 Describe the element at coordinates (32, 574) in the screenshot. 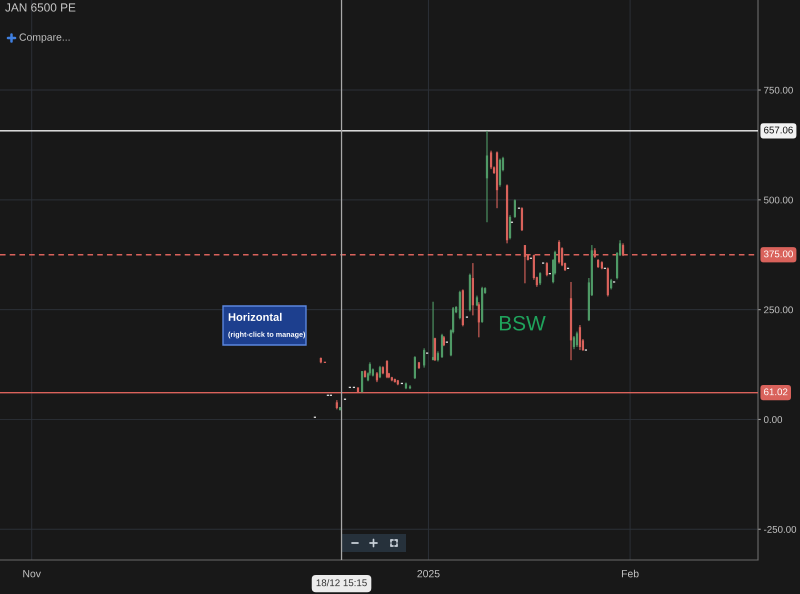

I see `x-tick-label: Nov` at that location.